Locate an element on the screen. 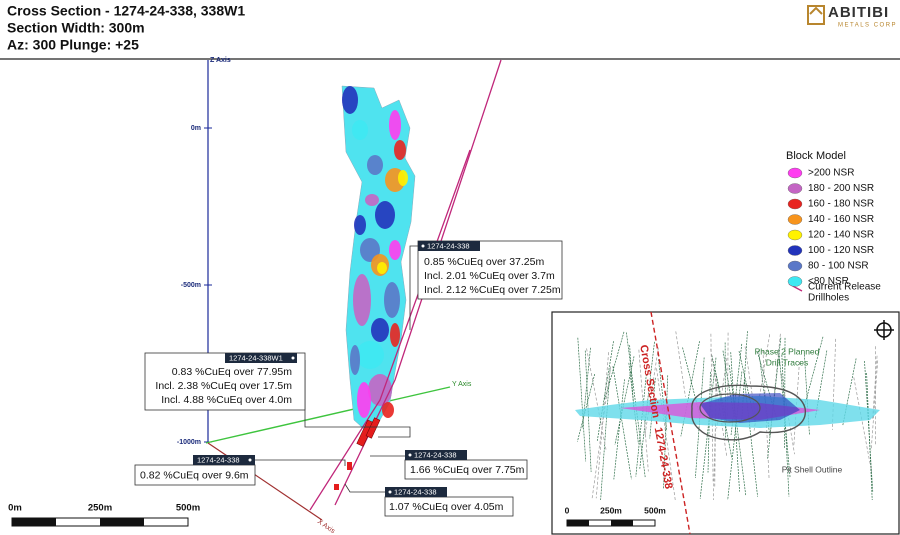 Image resolution: width=900 pixels, height=535 pixels. legend-label: 80 - 100 NSR is located at coordinates (838, 266).